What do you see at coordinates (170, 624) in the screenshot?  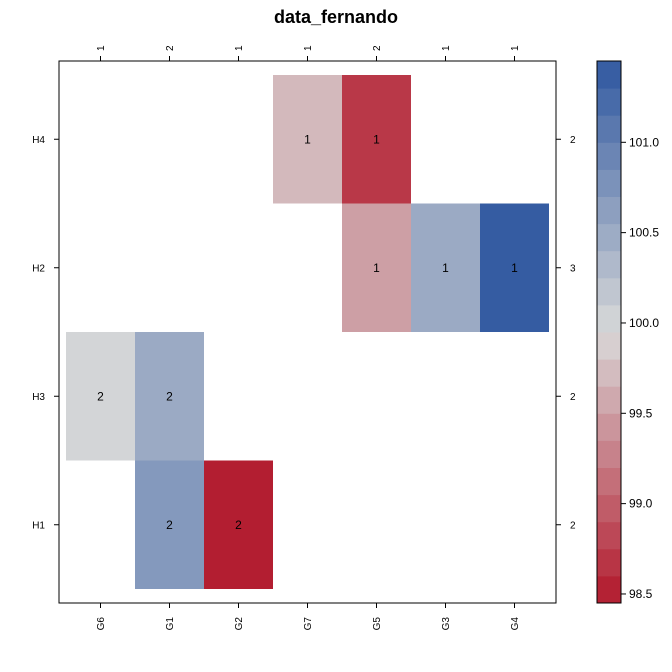 I see `x-tick-label: G1` at bounding box center [170, 624].